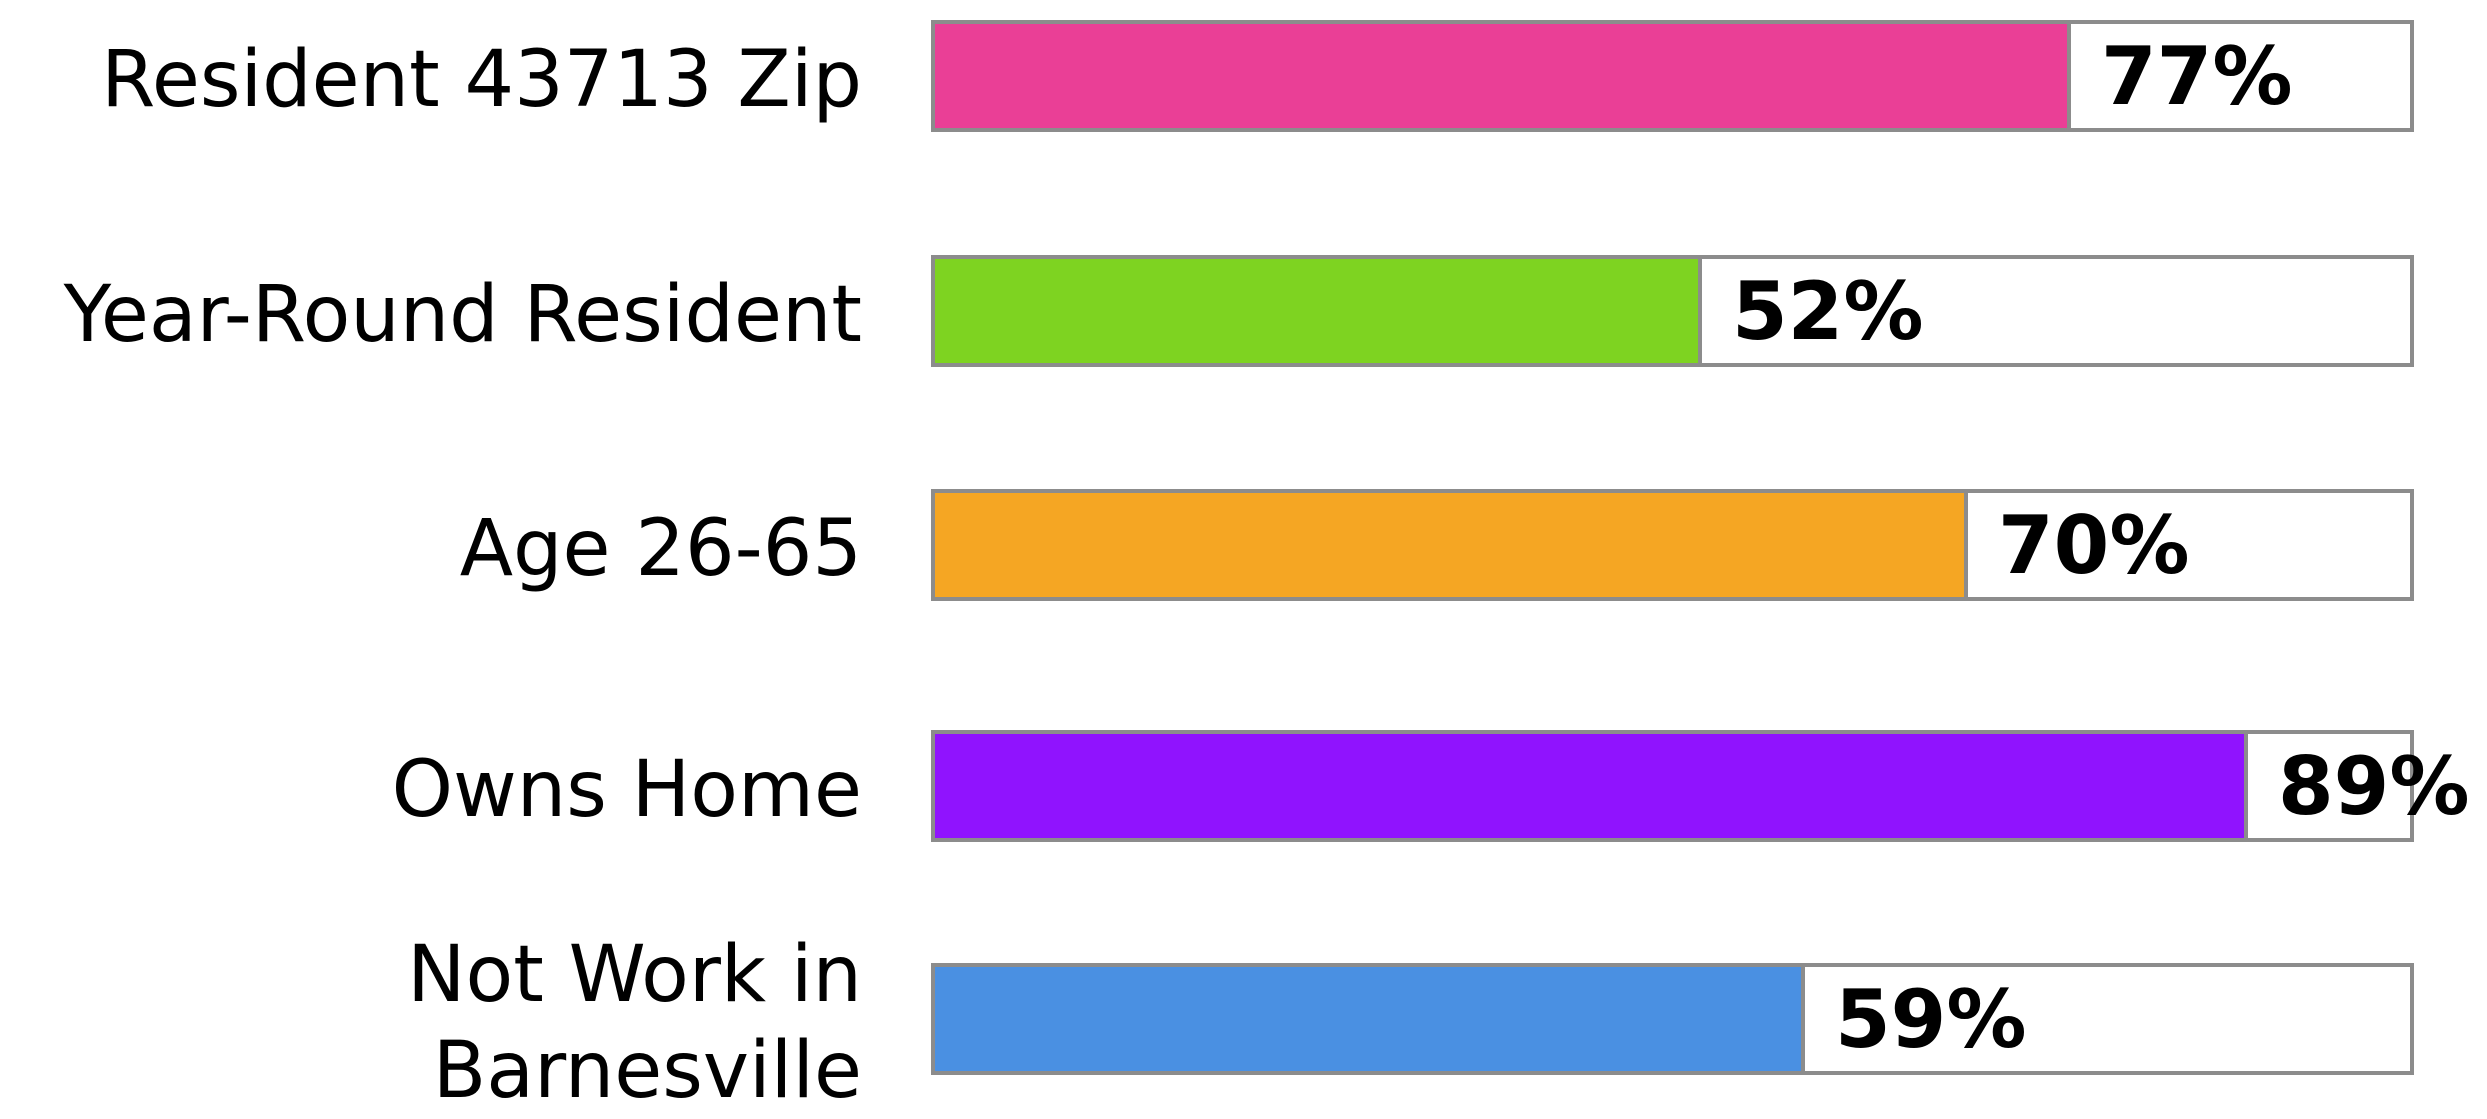 The width and height of the screenshot is (2487, 1119). I want to click on value-label: 59%, so click(1931, 1019).